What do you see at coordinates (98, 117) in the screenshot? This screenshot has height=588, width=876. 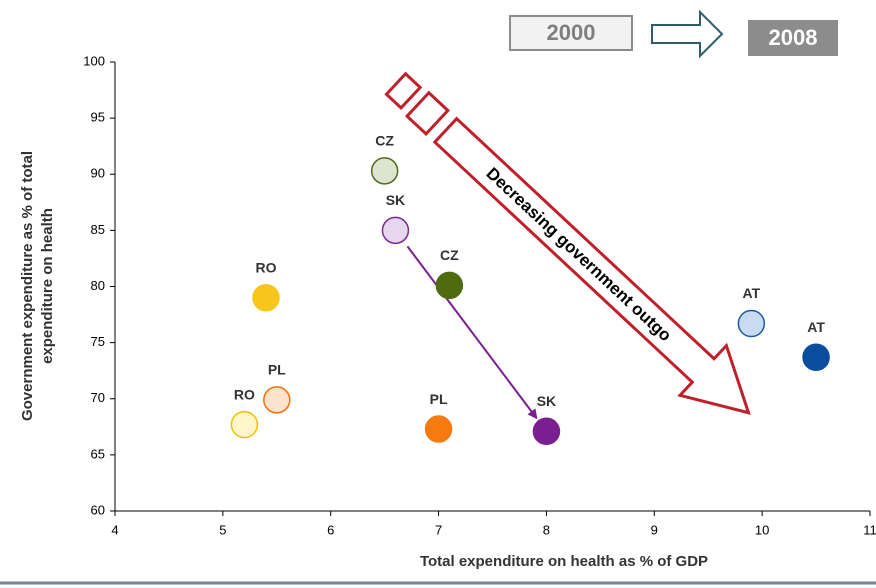 I see `y-tick-label: 95` at bounding box center [98, 117].